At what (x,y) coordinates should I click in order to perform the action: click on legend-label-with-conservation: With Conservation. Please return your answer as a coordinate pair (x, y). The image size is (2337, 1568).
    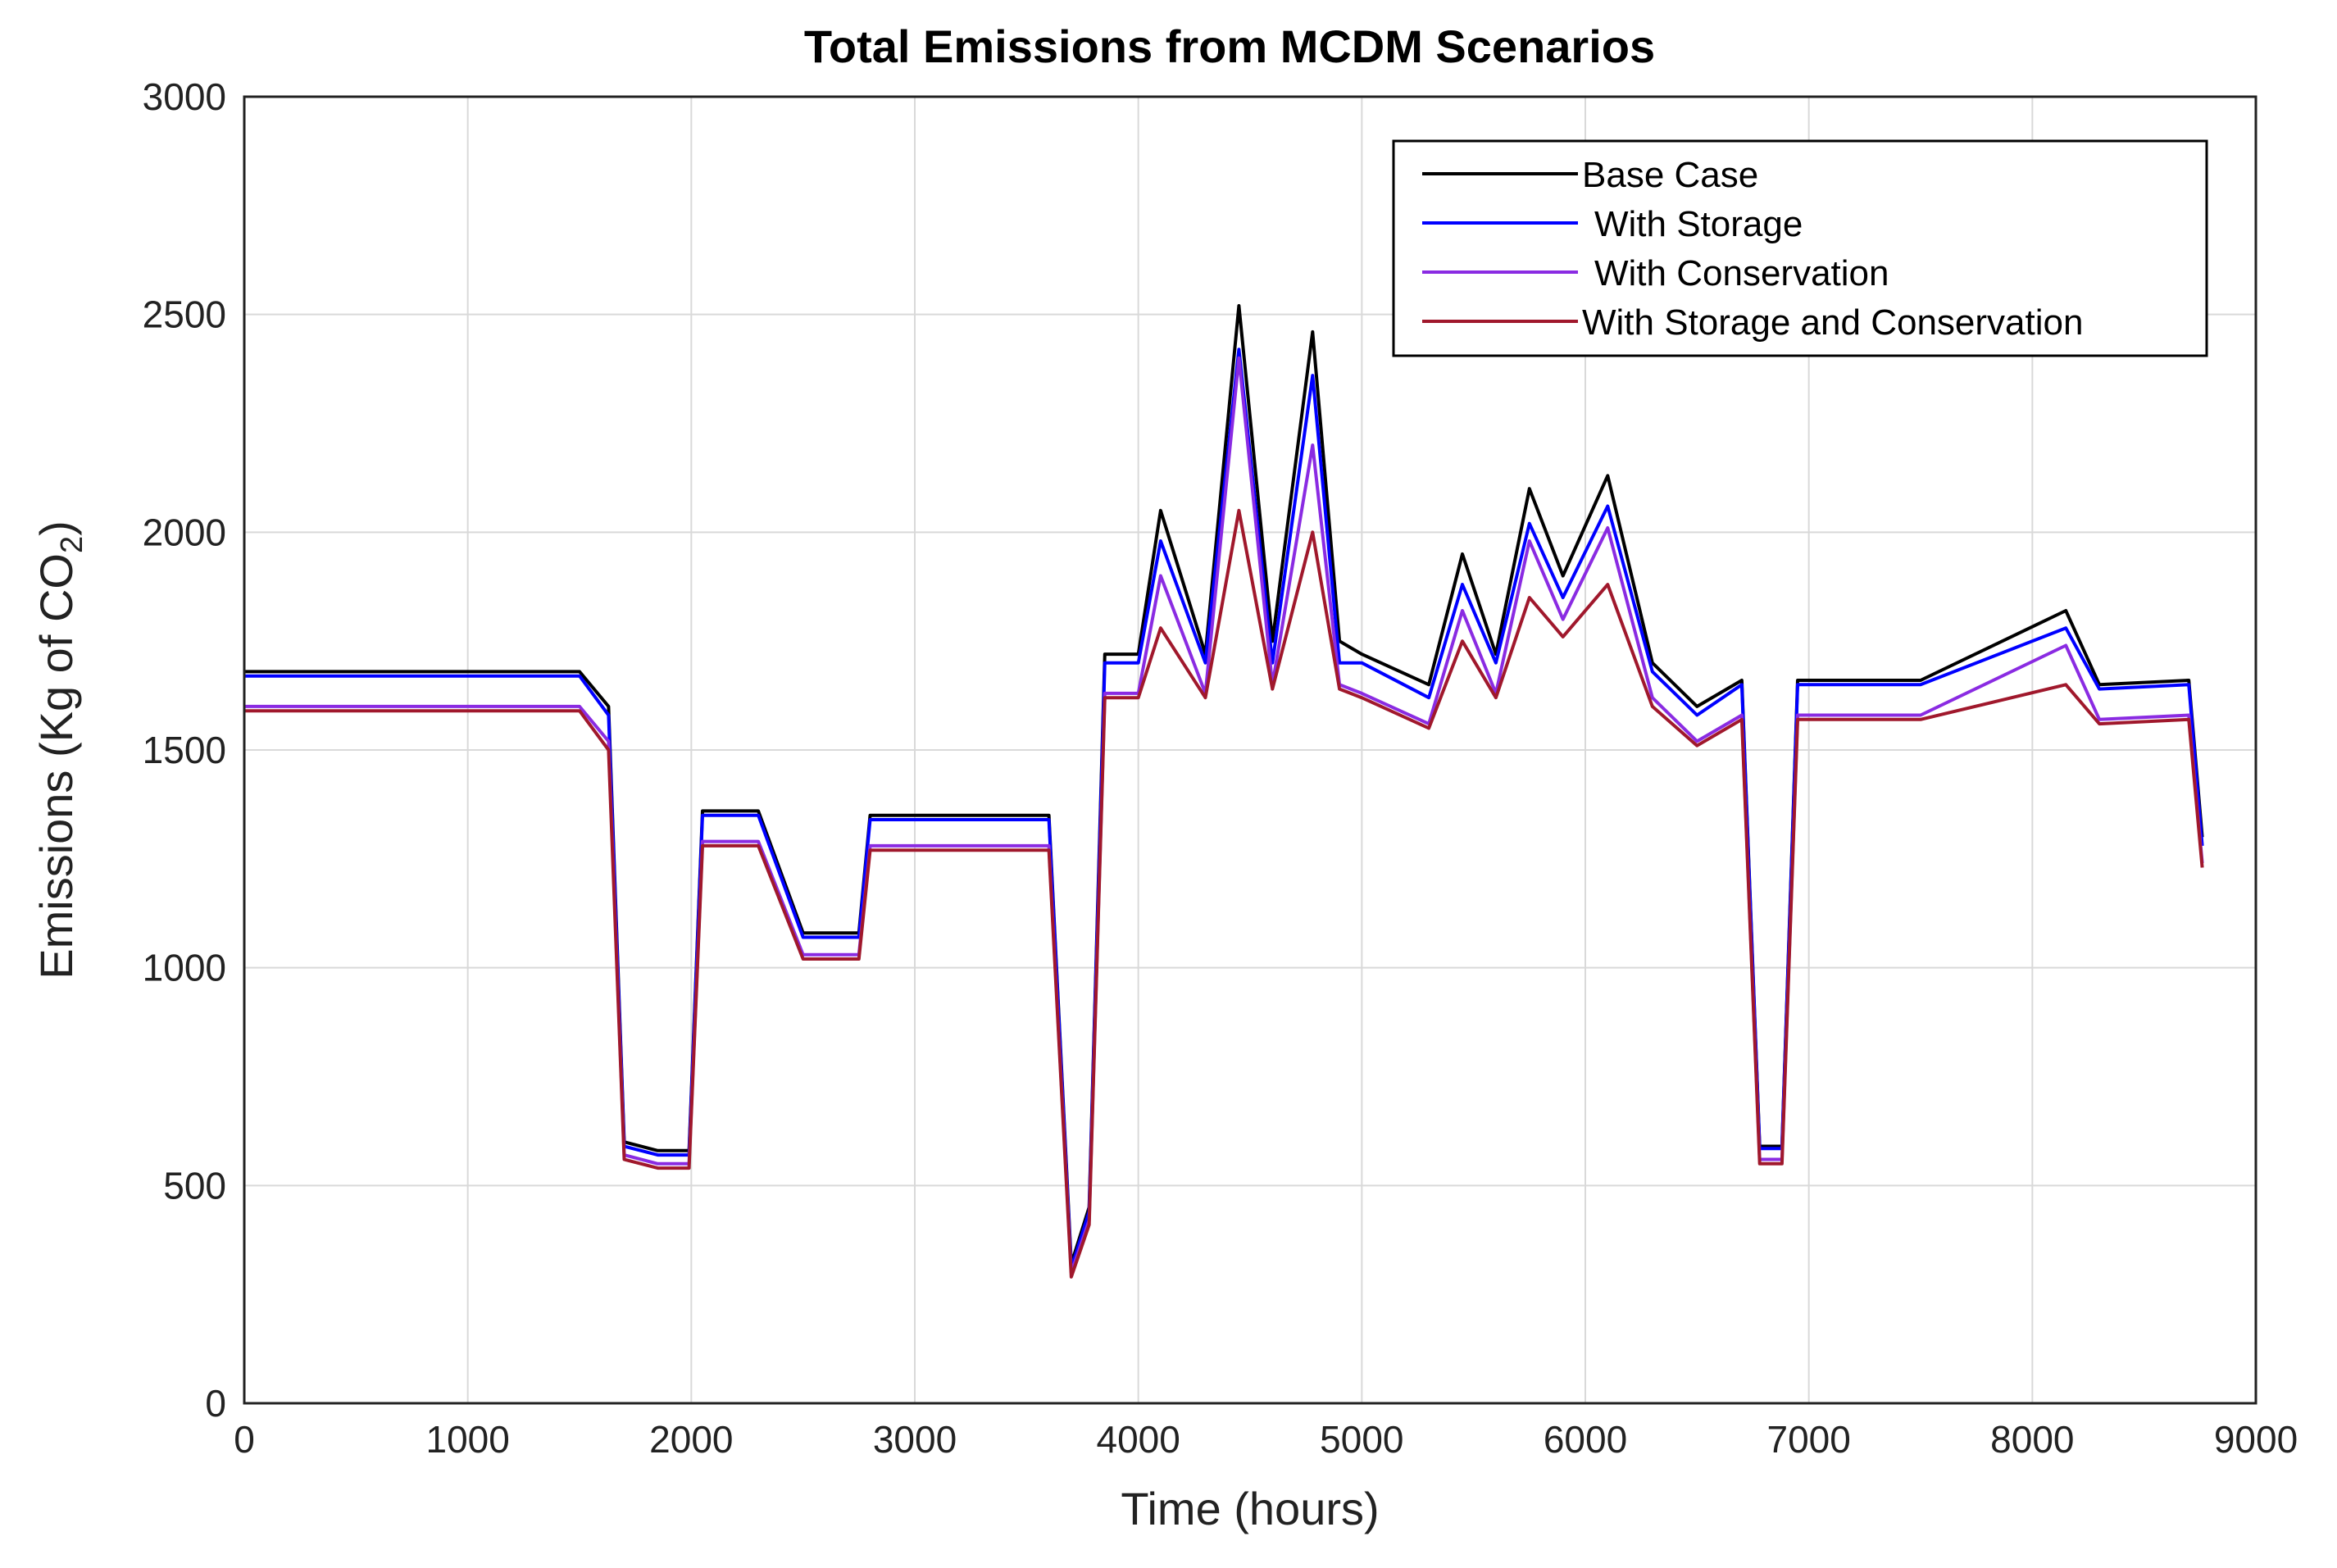
    Looking at the image, I should click on (1741, 273).